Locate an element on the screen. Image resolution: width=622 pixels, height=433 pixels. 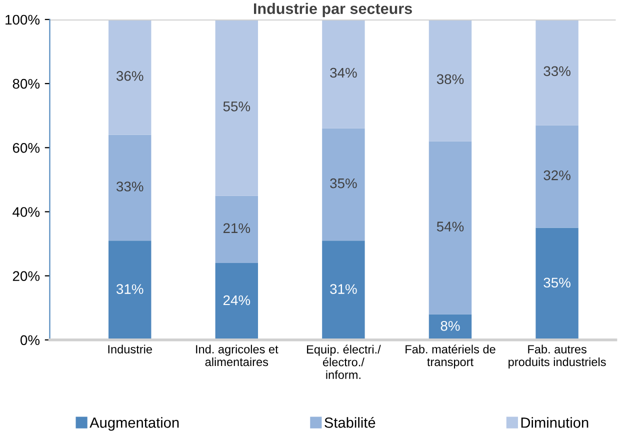
y-tick-label: 60% is located at coordinates (26, 147).